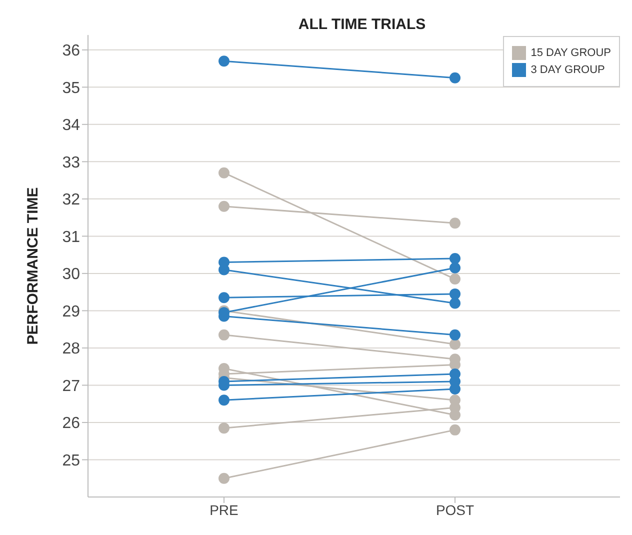 The image size is (632, 535). Describe the element at coordinates (71, 237) in the screenshot. I see `y-tick-label: 31` at that location.